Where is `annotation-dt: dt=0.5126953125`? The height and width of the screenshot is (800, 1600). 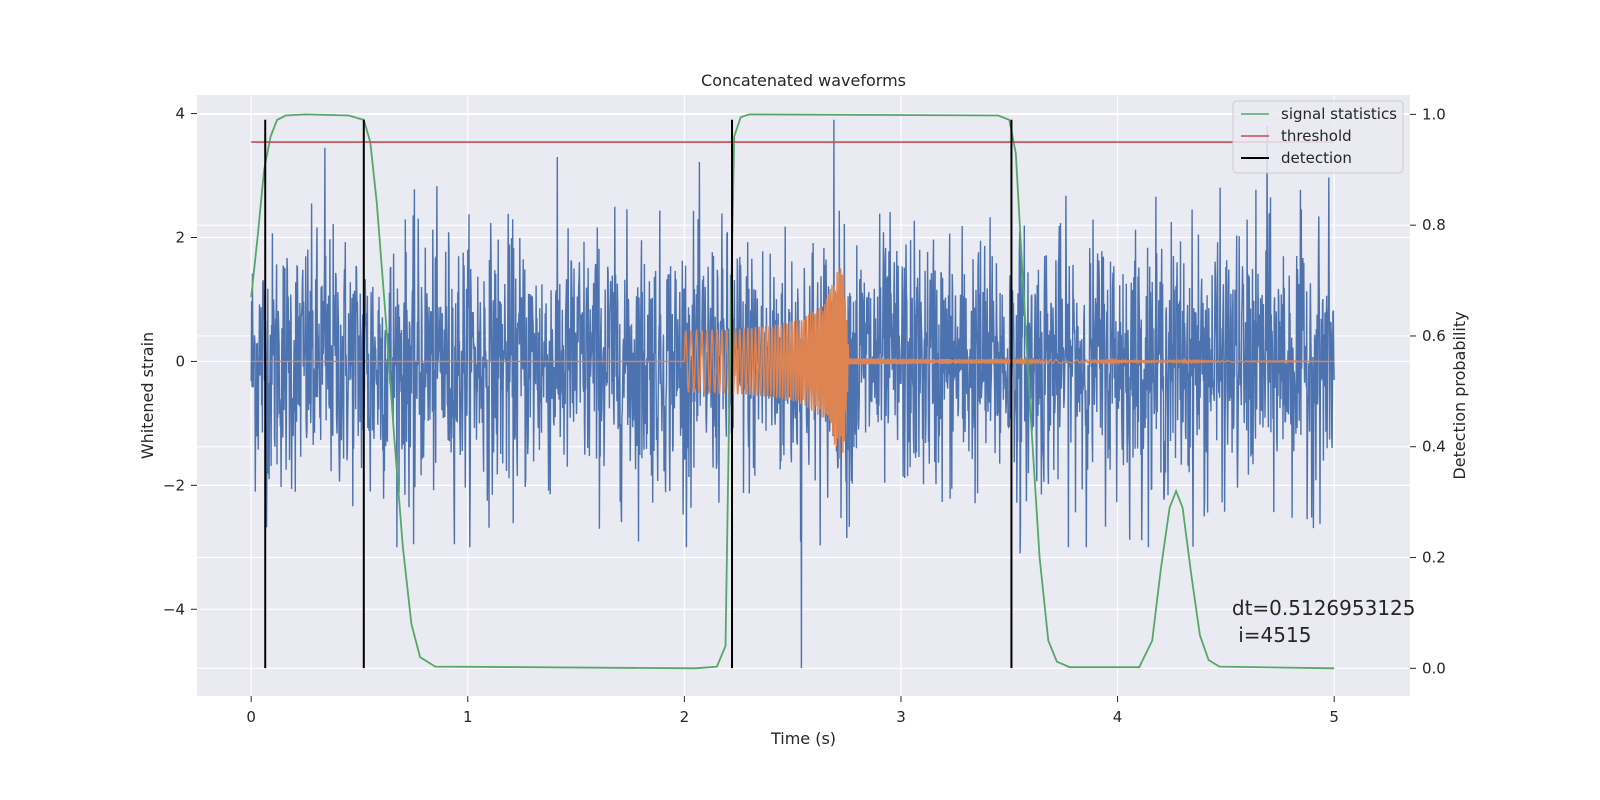
annotation-dt: dt=0.5126953125 is located at coordinates (1324, 608).